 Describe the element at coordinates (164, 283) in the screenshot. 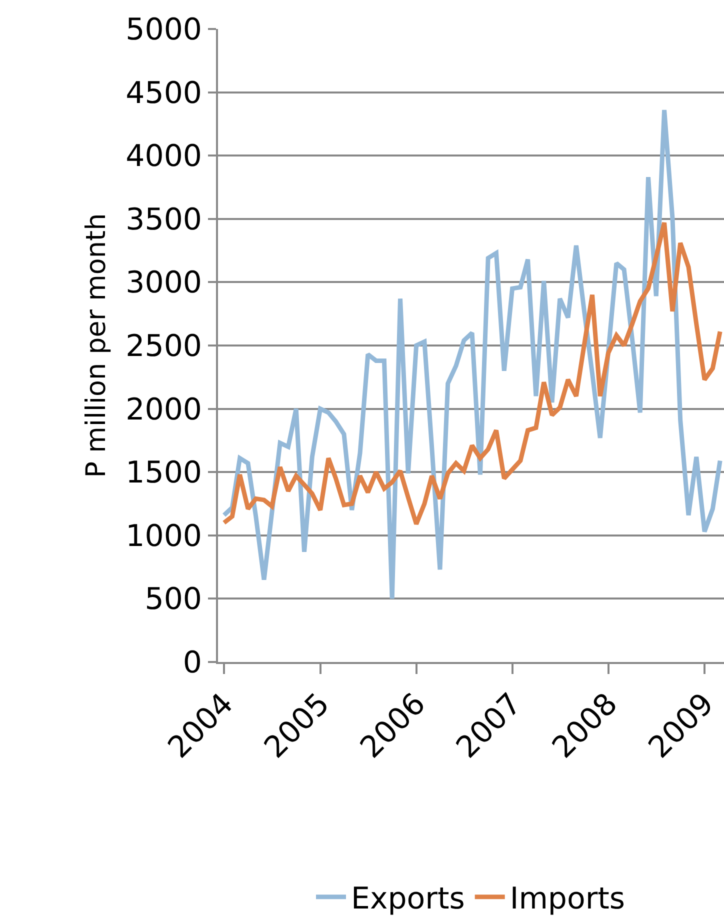

I see `y-tick-label: 3000` at that location.